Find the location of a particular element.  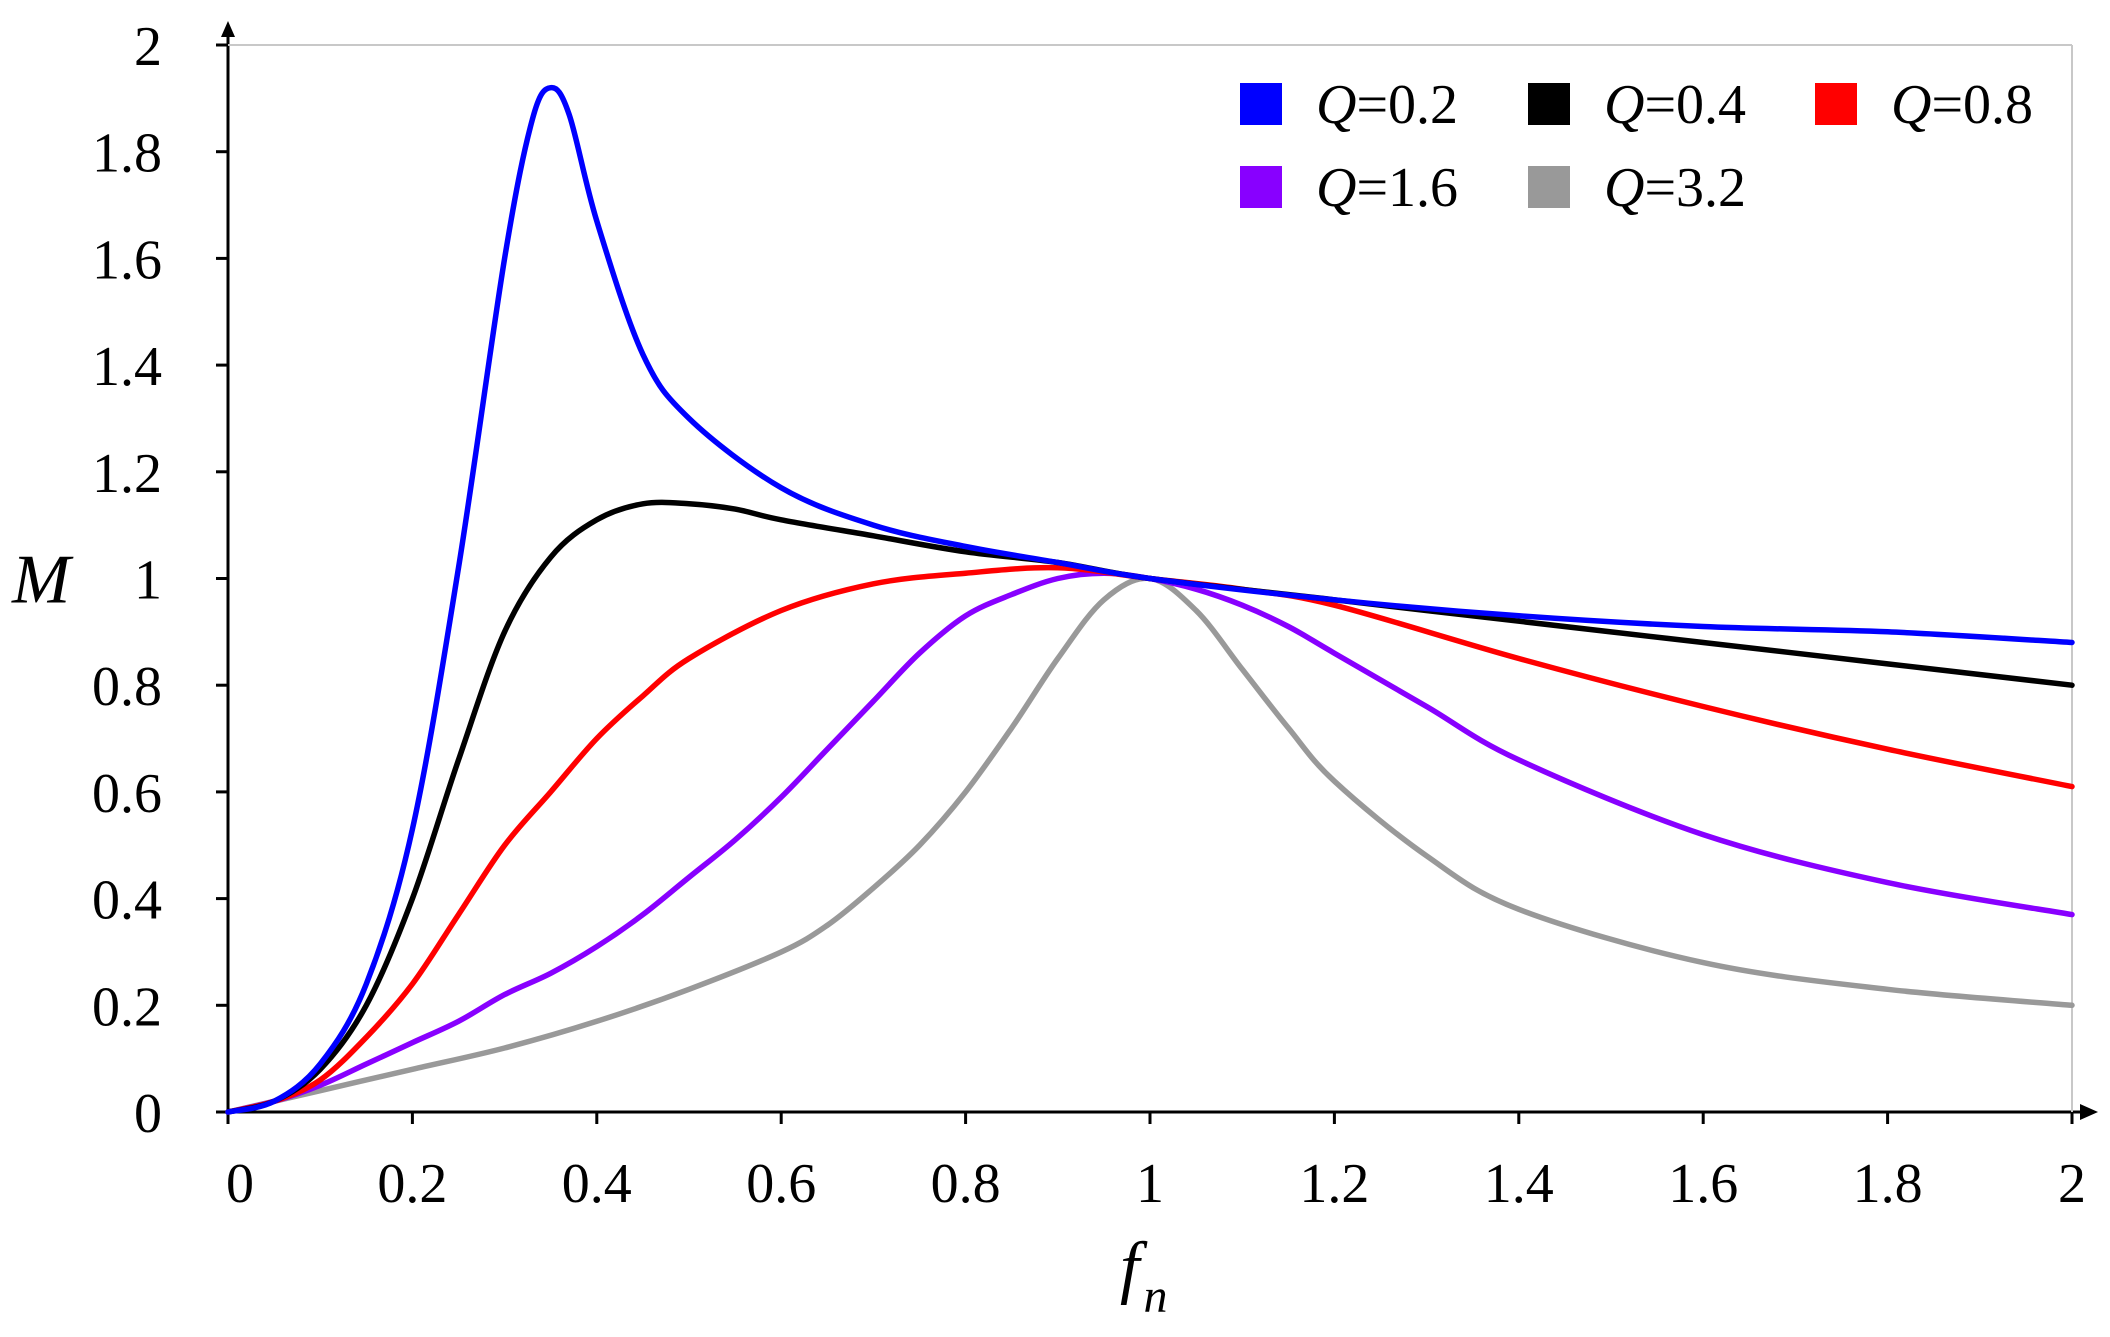

legend: Q=0.2 Q=0.4 Q=0.8Q=1.6 Q=3.2 is located at coordinates (1636, 146).